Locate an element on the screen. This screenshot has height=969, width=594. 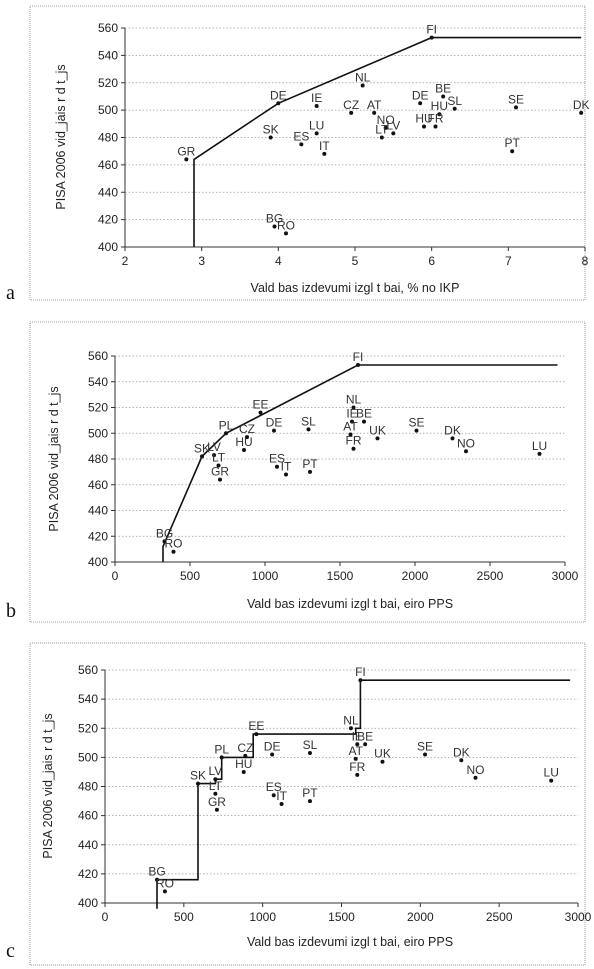
y-tick-label: 460 is located at coordinates (98, 485).